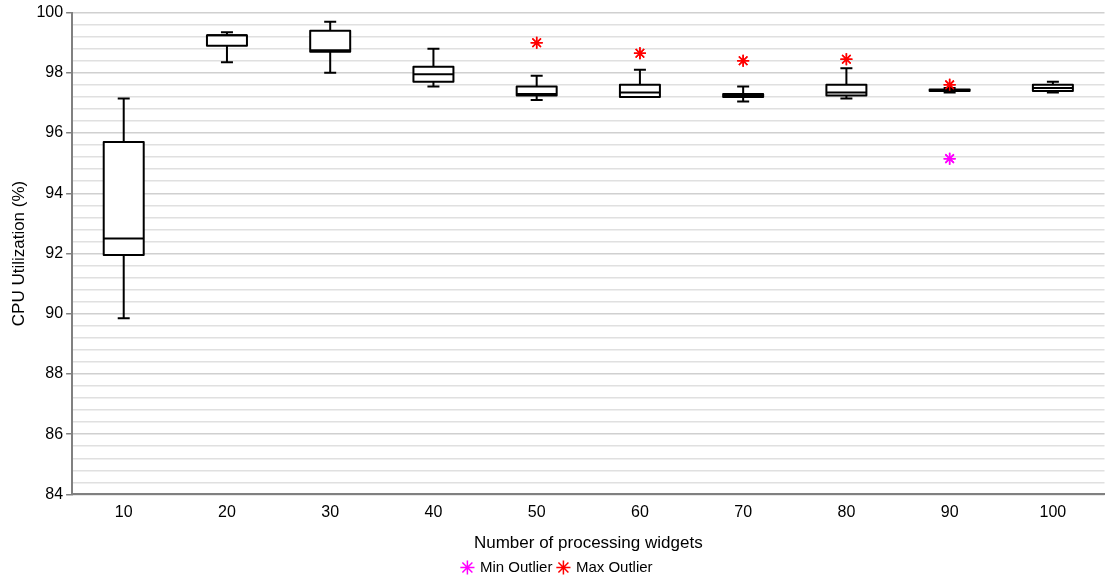 The image size is (1112, 585). Describe the element at coordinates (640, 512) in the screenshot. I see `x-tick-label: 60` at that location.